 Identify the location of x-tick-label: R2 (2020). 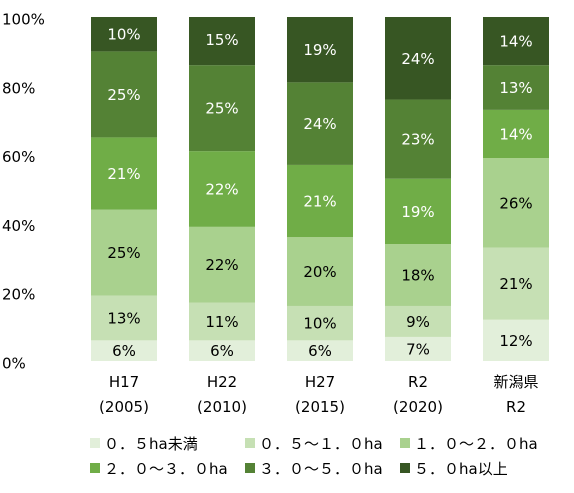
(418, 394).